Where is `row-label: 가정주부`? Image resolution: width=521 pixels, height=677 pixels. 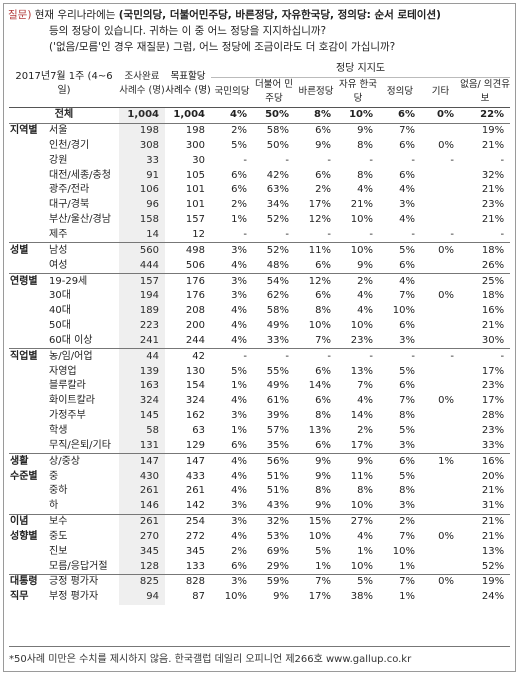
row-label: 가정주부 is located at coordinates (67, 416).